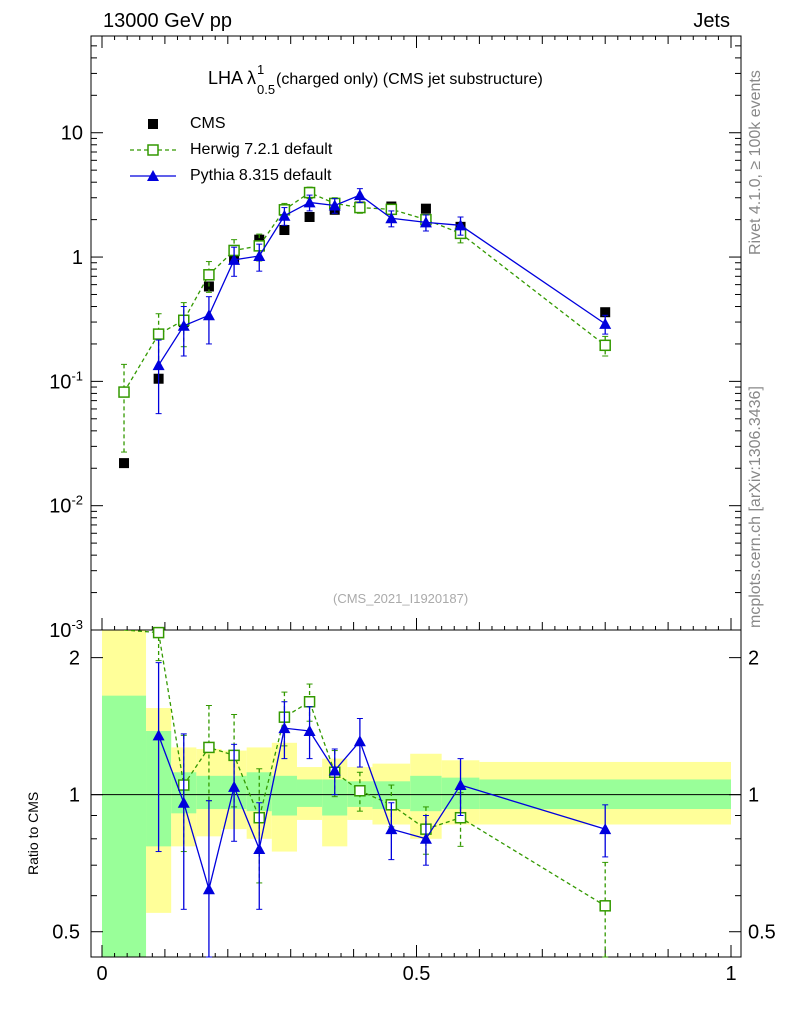  What do you see at coordinates (66, 380) in the screenshot?
I see `y-tick-label: 10⁻¹` at bounding box center [66, 380].